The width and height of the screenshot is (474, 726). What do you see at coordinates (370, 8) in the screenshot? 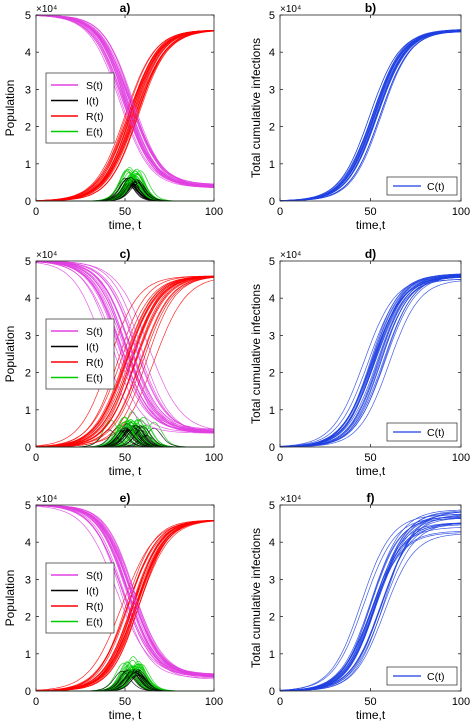
I see `panel-label: b)` at bounding box center [370, 8].